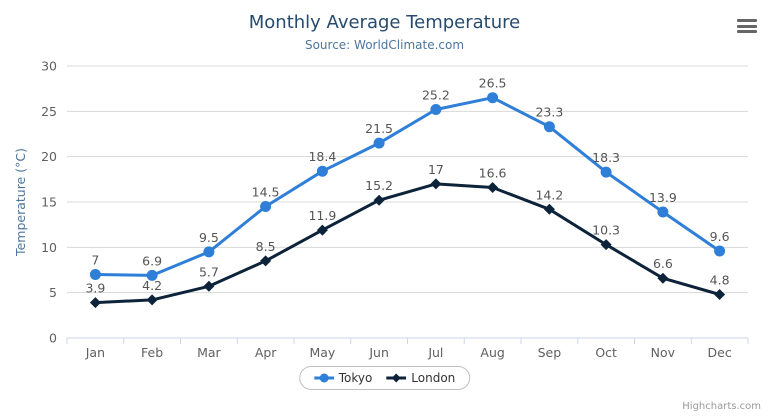 The image size is (769, 416). Describe the element at coordinates (606, 157) in the screenshot. I see `svg-text: 18.3` at that location.